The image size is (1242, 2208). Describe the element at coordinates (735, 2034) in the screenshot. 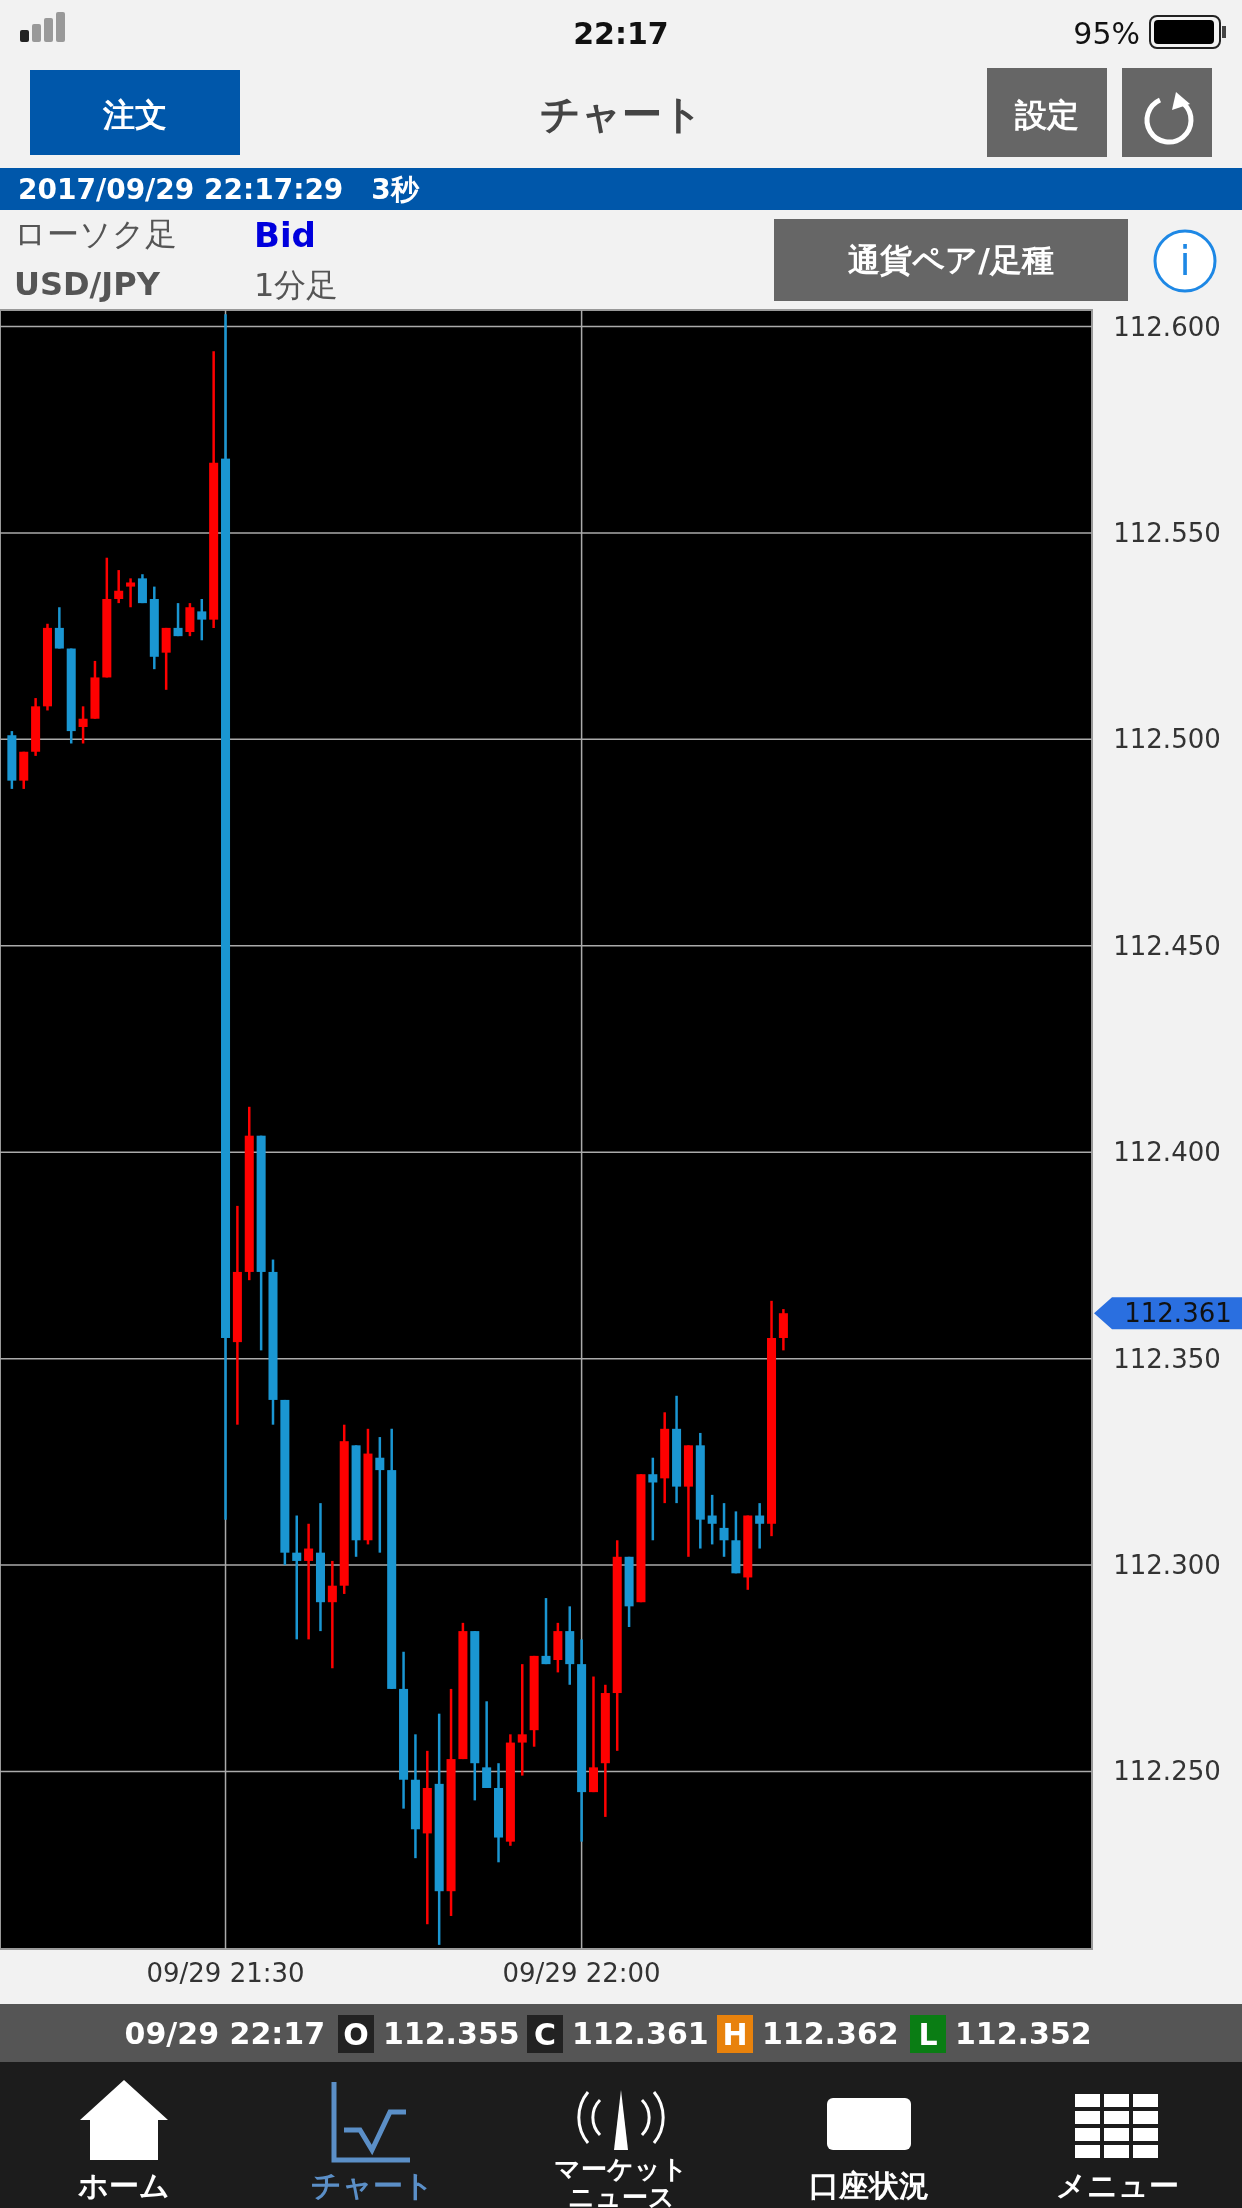

I see `text: H` at that location.